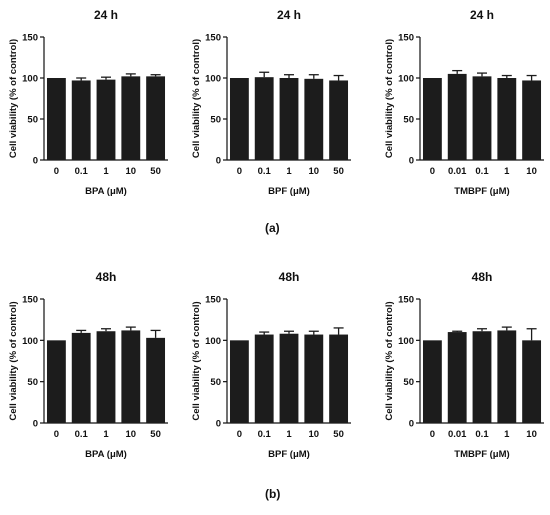  What do you see at coordinates (272, 228) in the screenshot?
I see `row-label-a: (a)` at bounding box center [272, 228].